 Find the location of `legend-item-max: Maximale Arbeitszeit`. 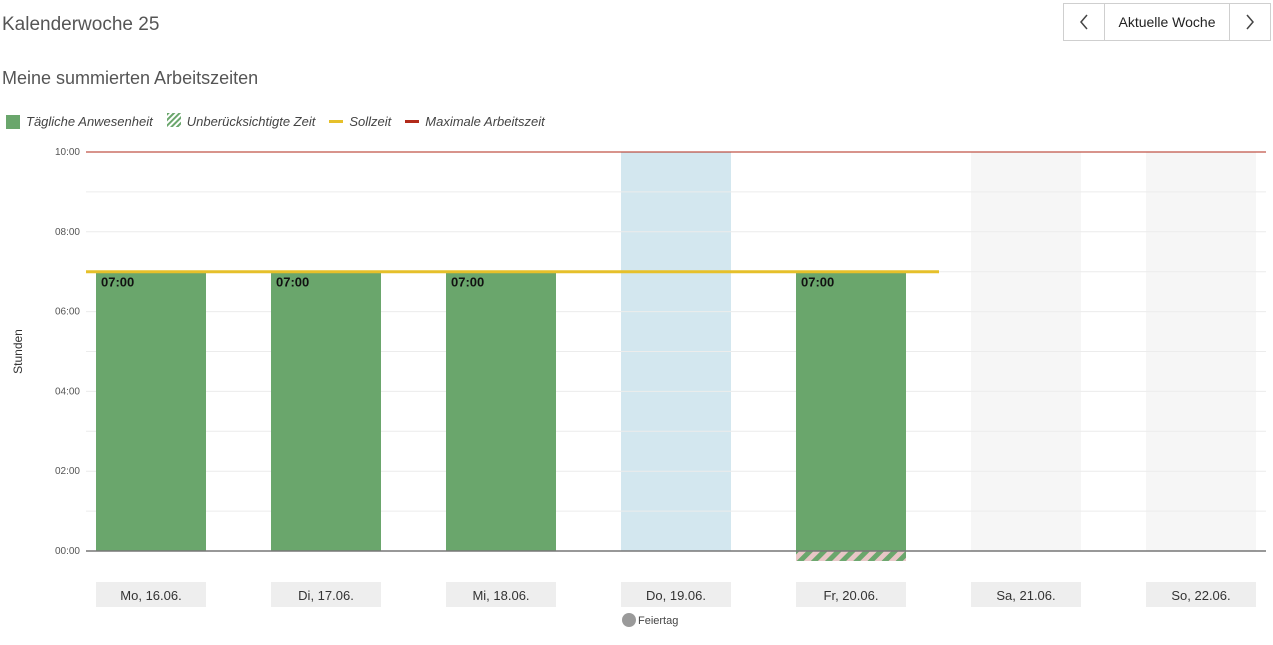

legend-item-max: Maximale Arbeitszeit is located at coordinates (475, 121).